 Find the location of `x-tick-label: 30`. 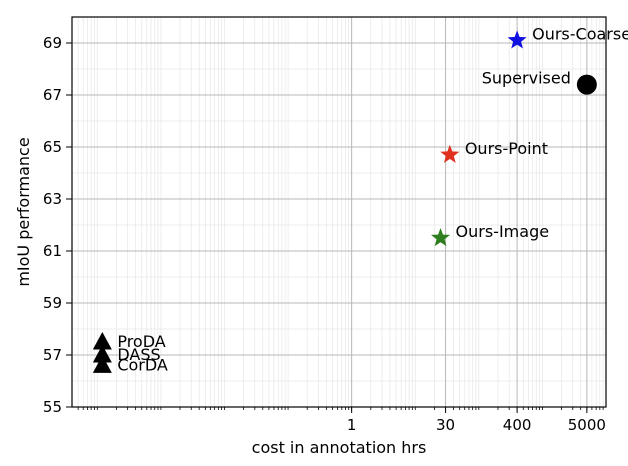

x-tick-label: 30 is located at coordinates (445, 425).